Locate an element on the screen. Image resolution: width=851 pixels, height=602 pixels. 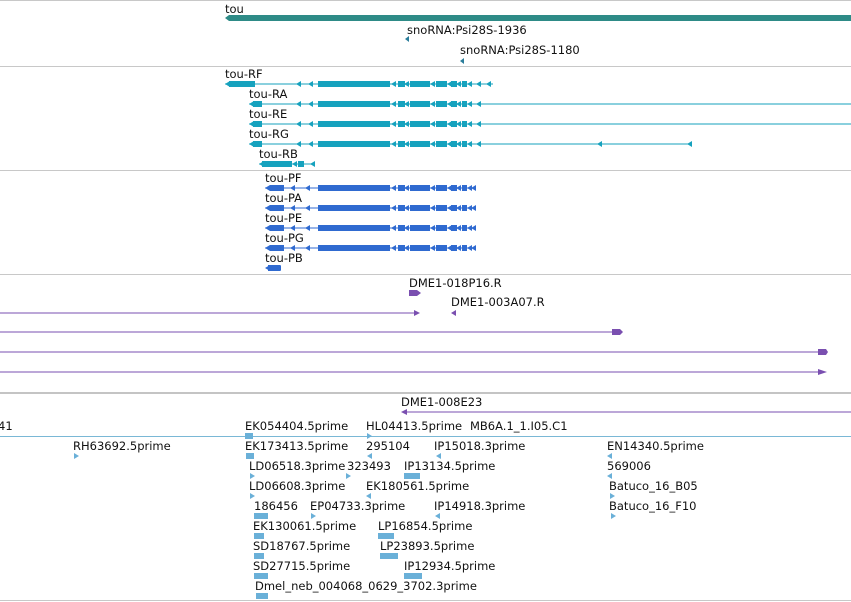
clone-label: DME1-008E23 is located at coordinates (442, 402).